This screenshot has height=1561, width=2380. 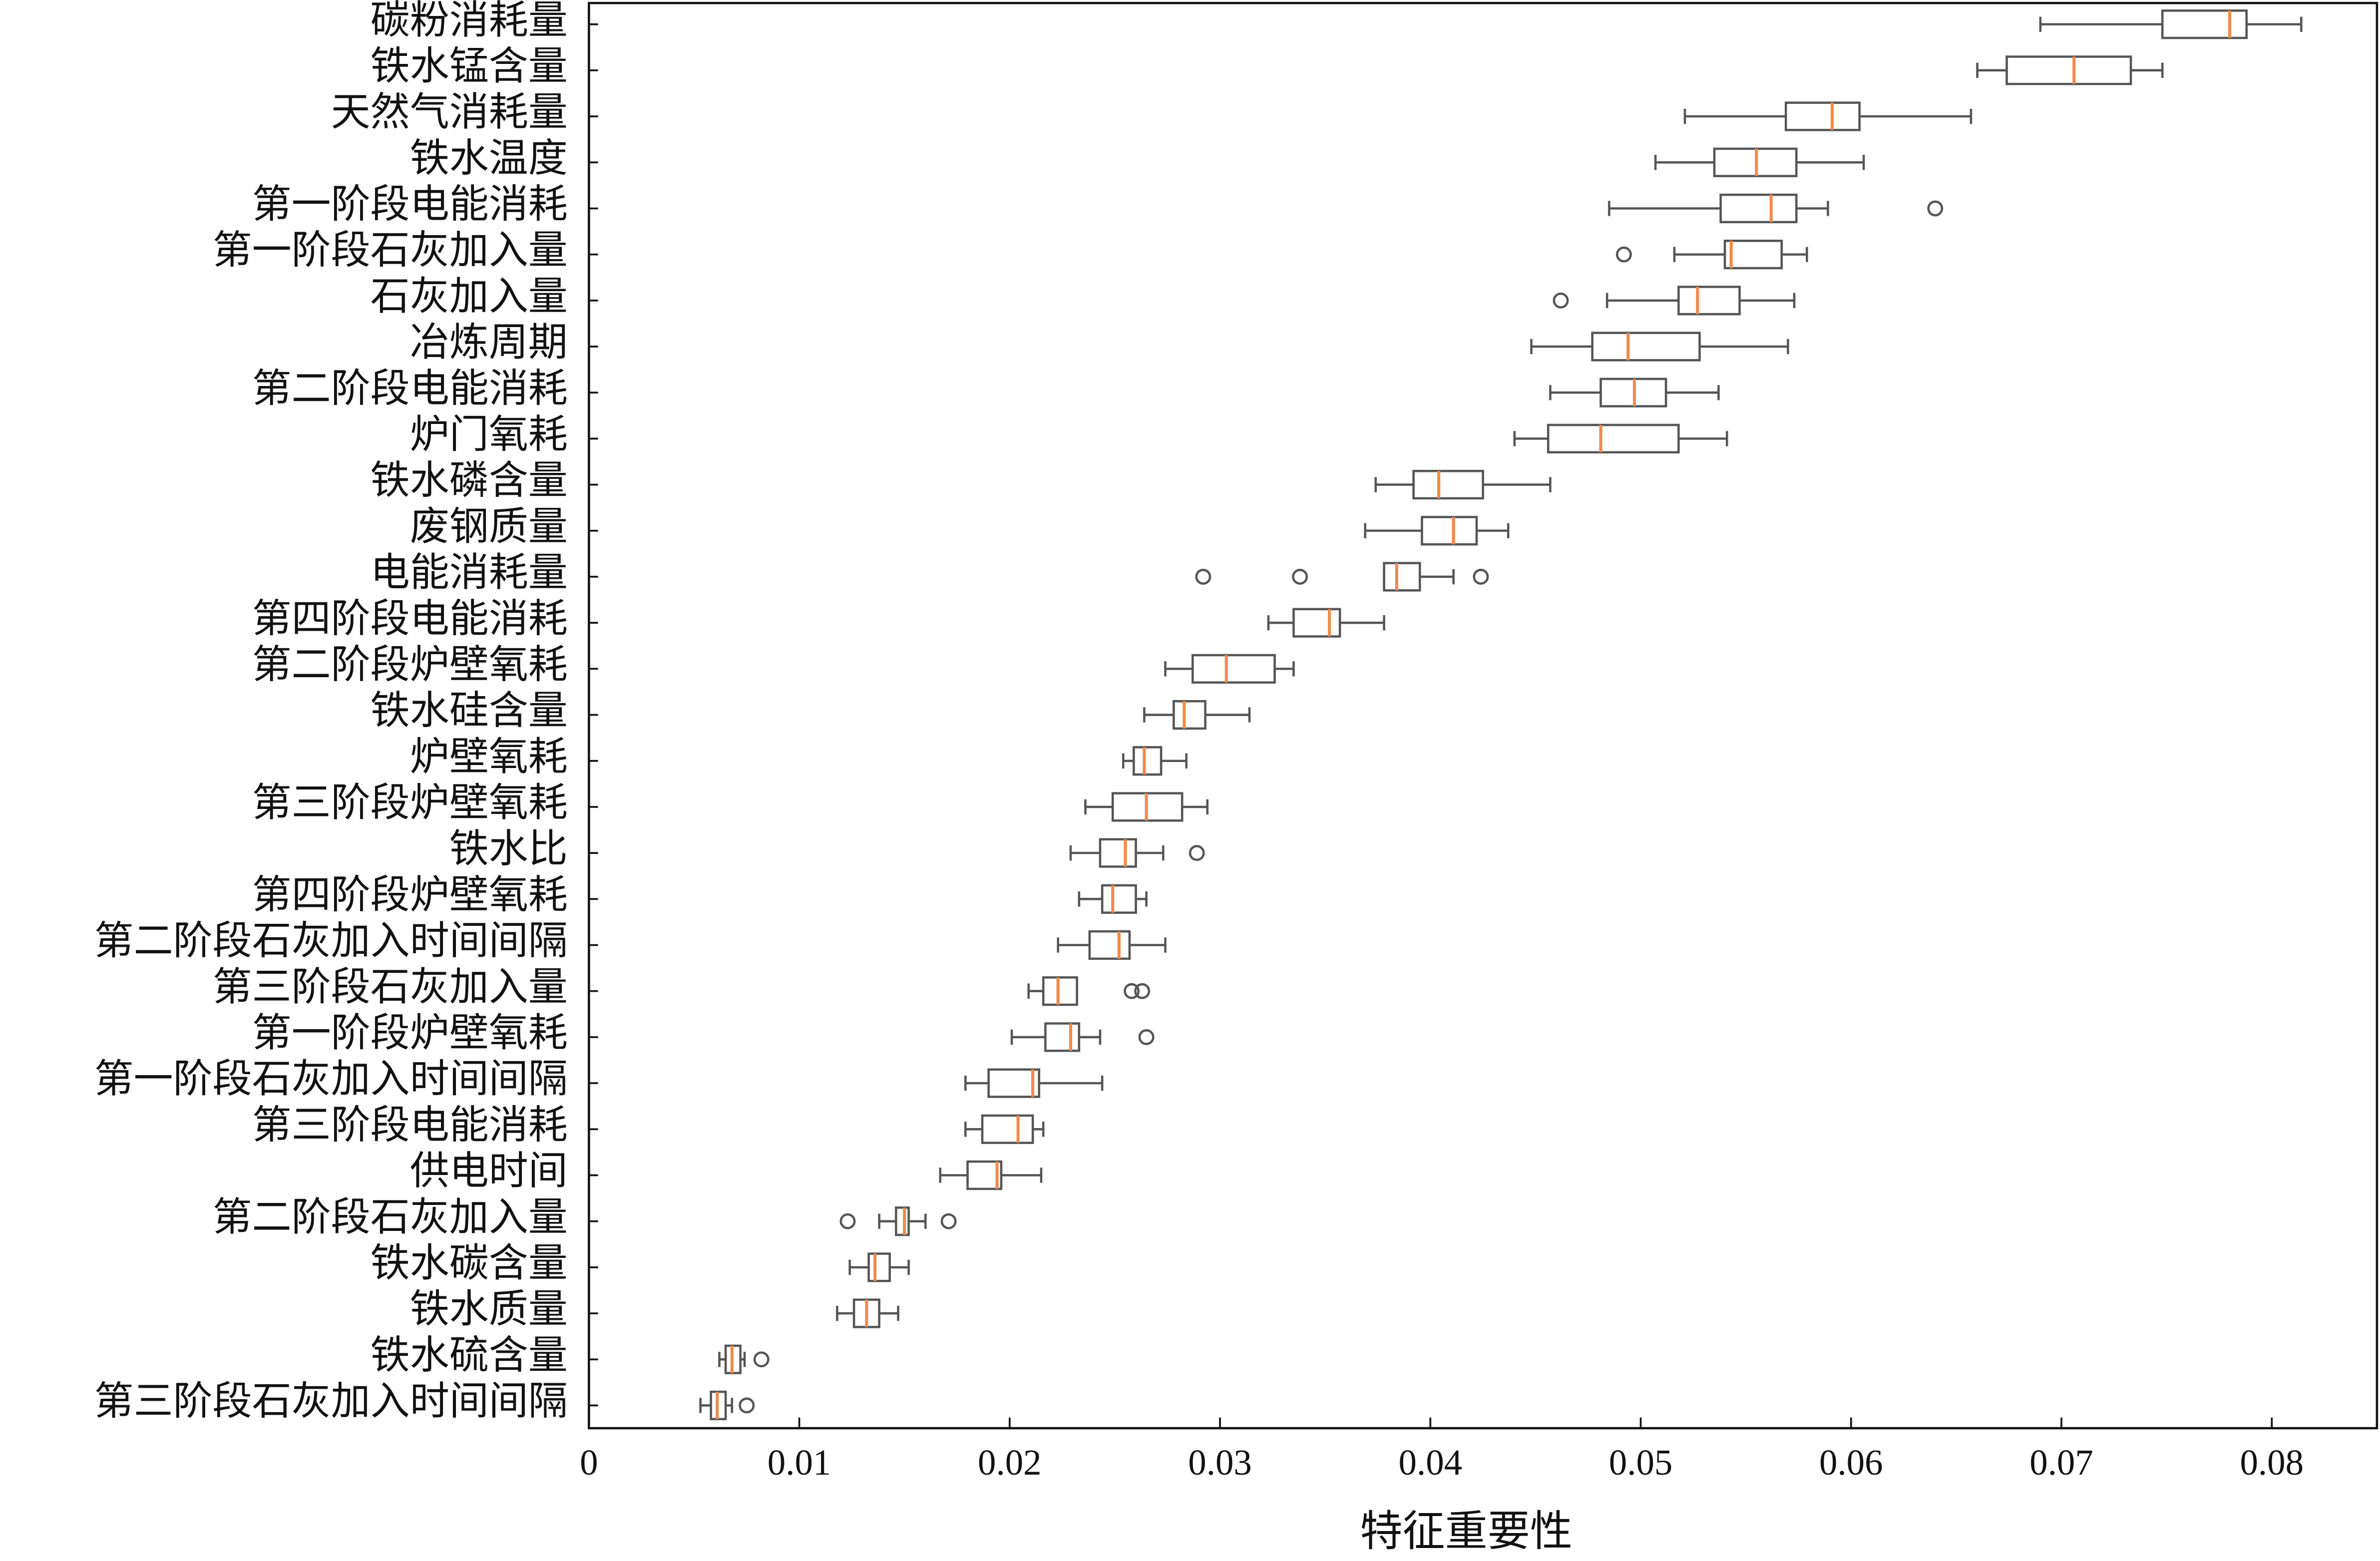 I want to click on x-tick-label: 0.08, so click(x=2272, y=1462).